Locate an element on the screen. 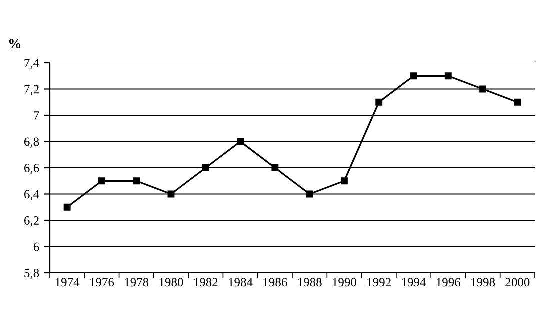 The width and height of the screenshot is (551, 332). x-tick-label: 1982 is located at coordinates (206, 282).